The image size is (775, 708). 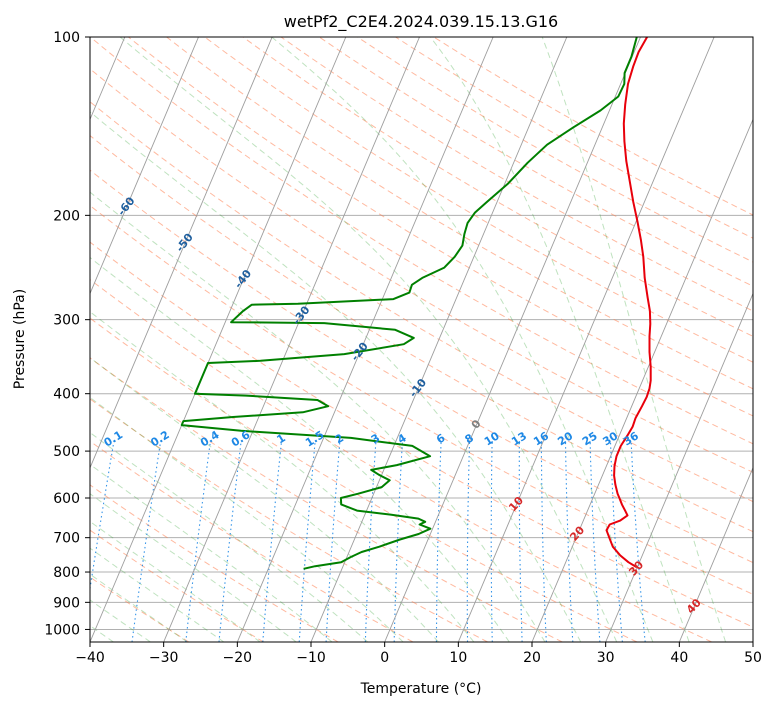 I want to click on y-axis-label: Pressure (hPa), so click(x=20, y=339).